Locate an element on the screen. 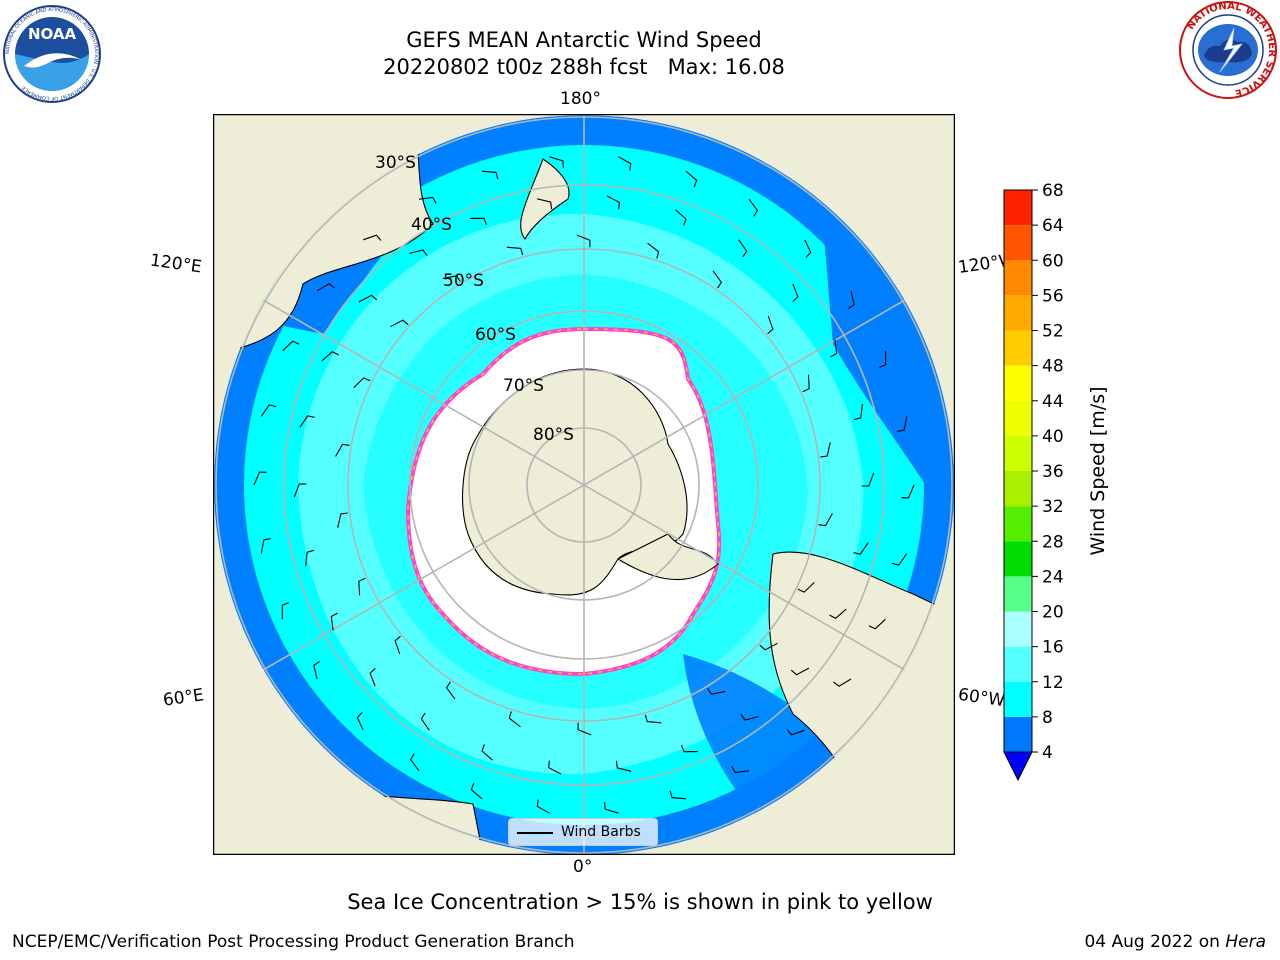  colorbar-tick-label: 64 is located at coordinates (1053, 226).